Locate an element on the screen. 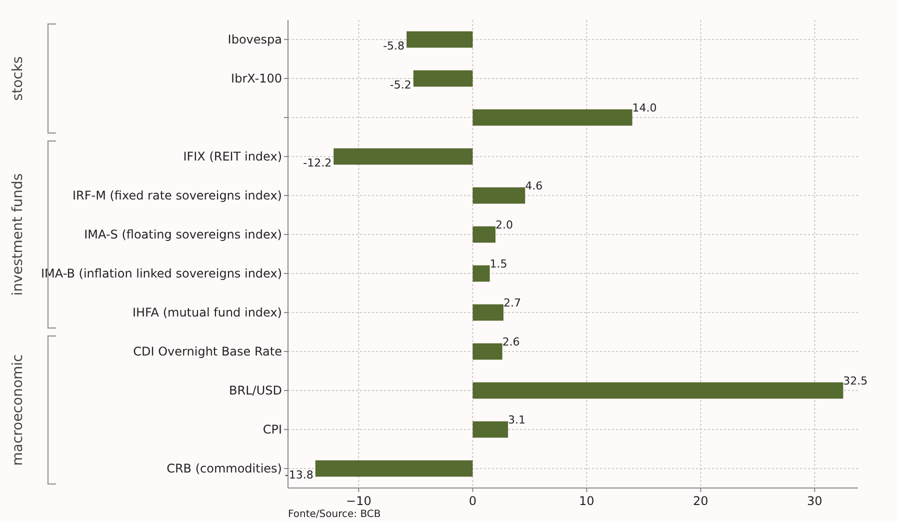  source-note: Fonte/Source: BCB is located at coordinates (334, 514).